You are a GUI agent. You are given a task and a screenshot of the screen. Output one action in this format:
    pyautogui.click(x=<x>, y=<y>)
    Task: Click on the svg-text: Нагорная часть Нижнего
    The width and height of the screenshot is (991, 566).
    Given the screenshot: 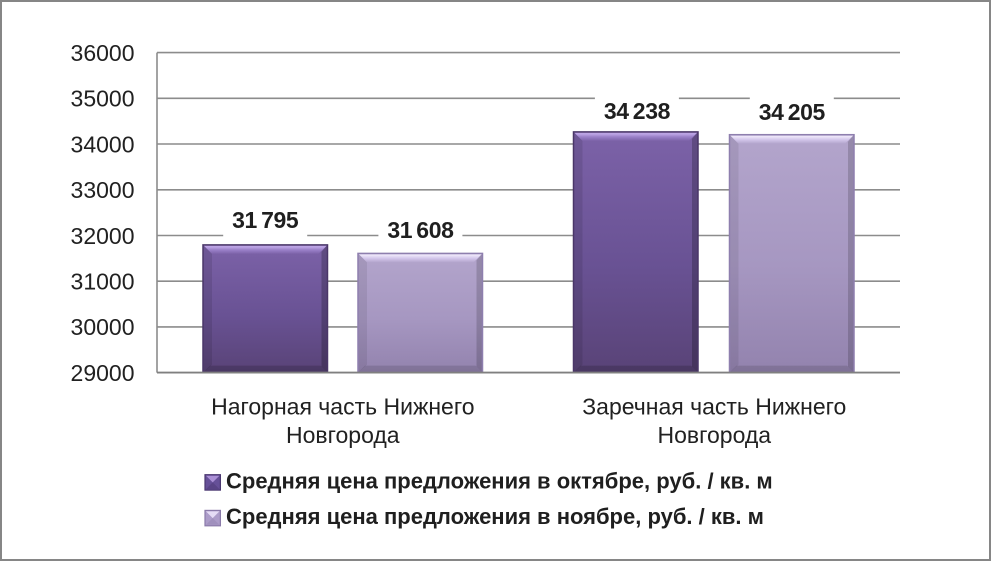 What is the action you would take?
    pyautogui.click(x=342, y=406)
    